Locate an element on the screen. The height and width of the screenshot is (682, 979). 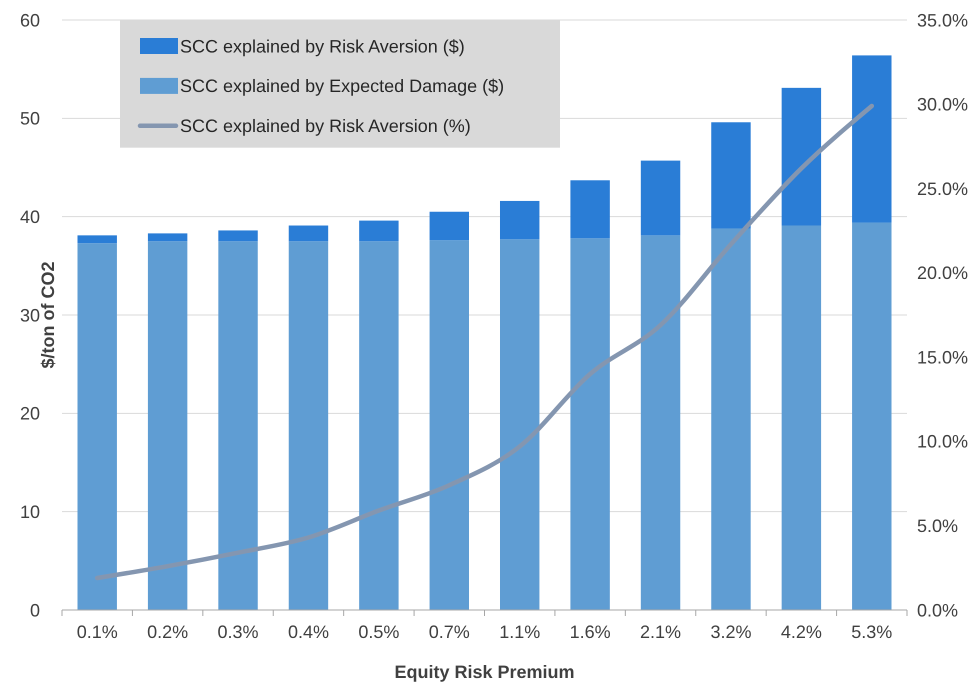
y-tick-label: 60 is located at coordinates (30, 20).